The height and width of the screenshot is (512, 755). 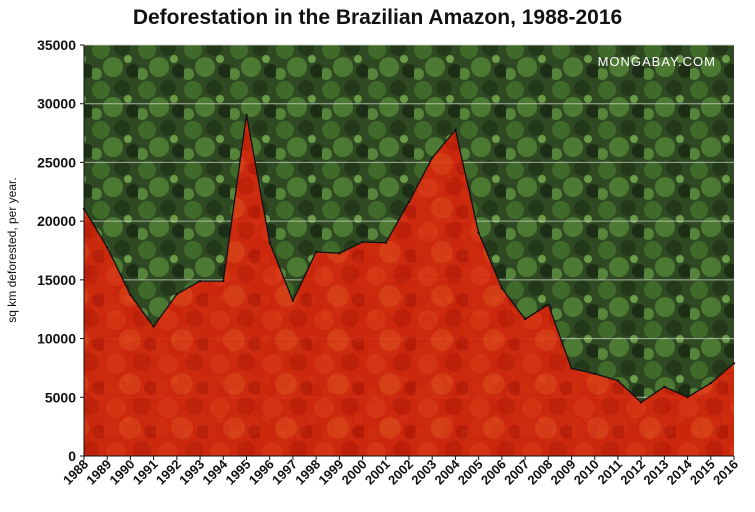 What do you see at coordinates (447, 472) in the screenshot?
I see `x-tick-label: 2004` at bounding box center [447, 472].